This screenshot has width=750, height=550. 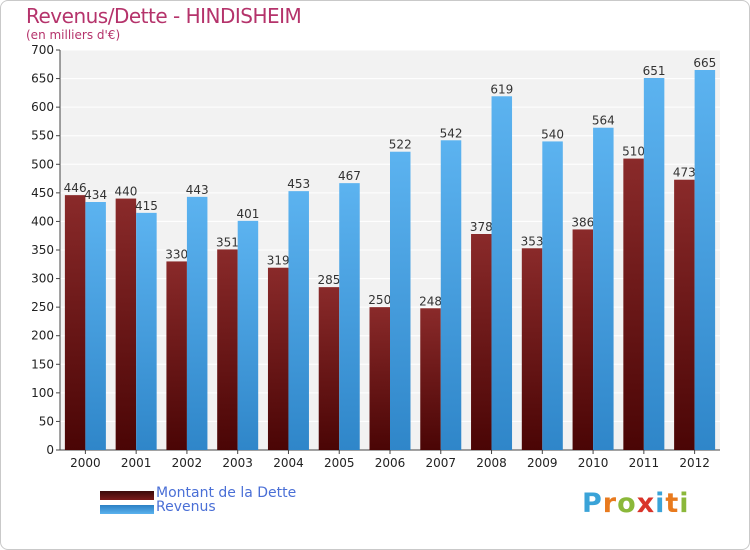 I want to click on y-tick-label: 700, so click(x=42, y=50).